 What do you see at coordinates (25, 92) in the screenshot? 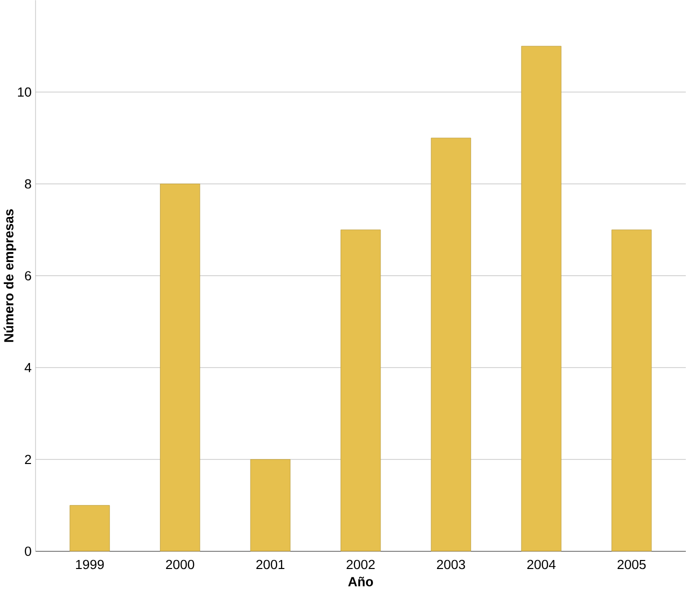
I see `y-tick-label: 10` at bounding box center [25, 92].